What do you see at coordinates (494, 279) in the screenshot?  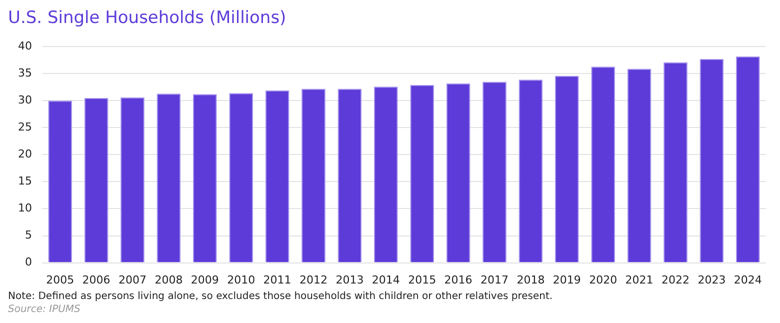 I see `x-tick-label: 2017` at bounding box center [494, 279].